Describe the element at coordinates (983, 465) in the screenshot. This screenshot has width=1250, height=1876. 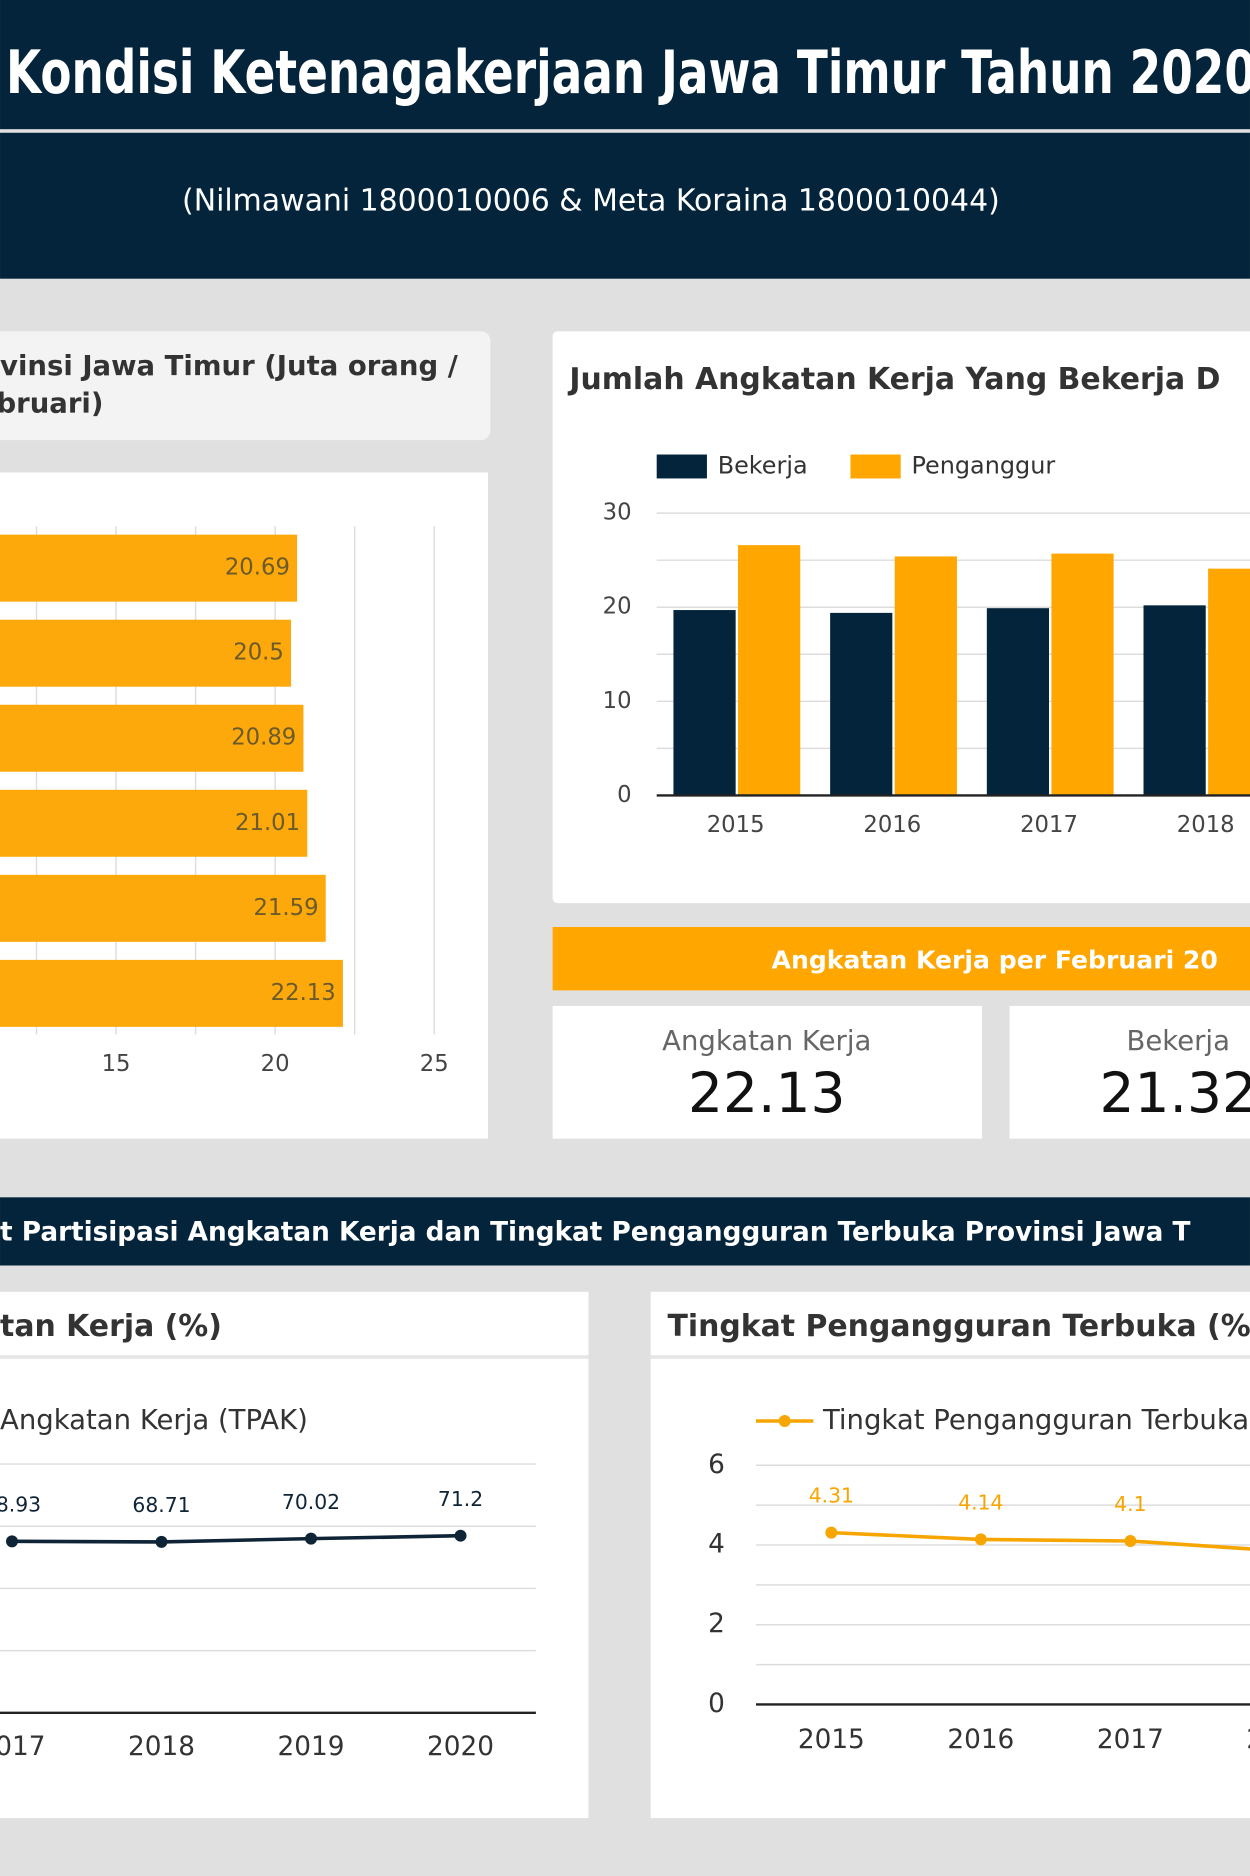
I see `legend-label: Penganggur` at that location.